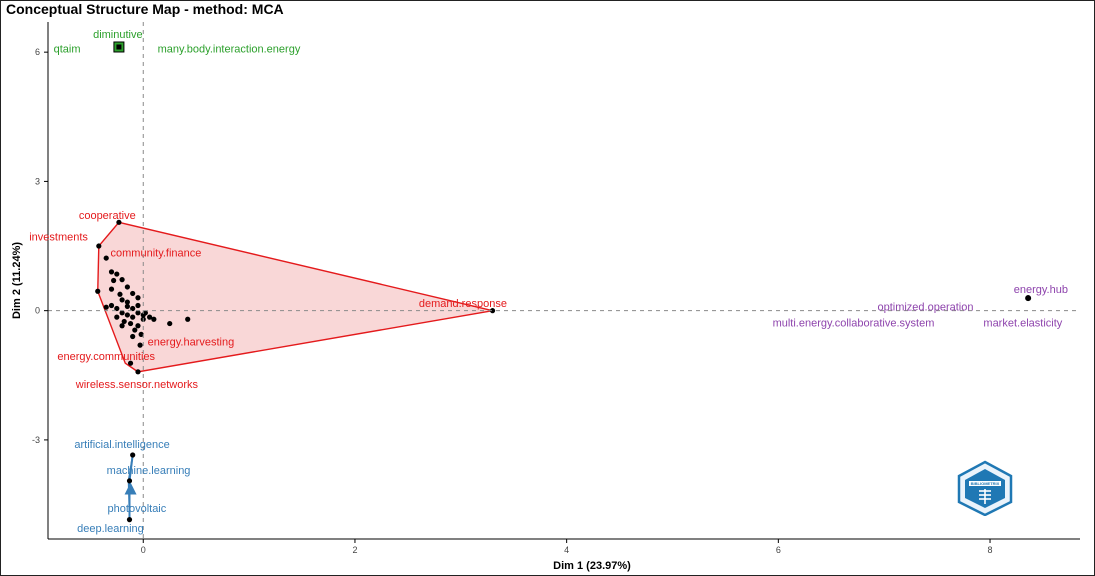 The width and height of the screenshot is (1095, 576). I want to click on point-label: diminutive, so click(118, 35).